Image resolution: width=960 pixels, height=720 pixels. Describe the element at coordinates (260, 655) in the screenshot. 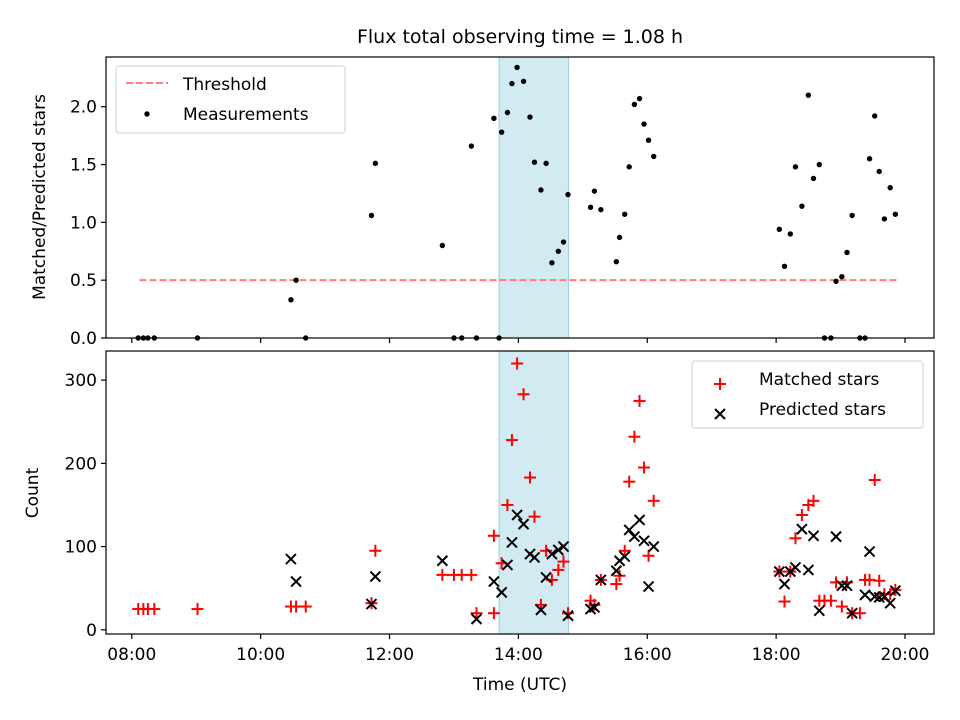

I see `x-tick-label: 10:00` at that location.